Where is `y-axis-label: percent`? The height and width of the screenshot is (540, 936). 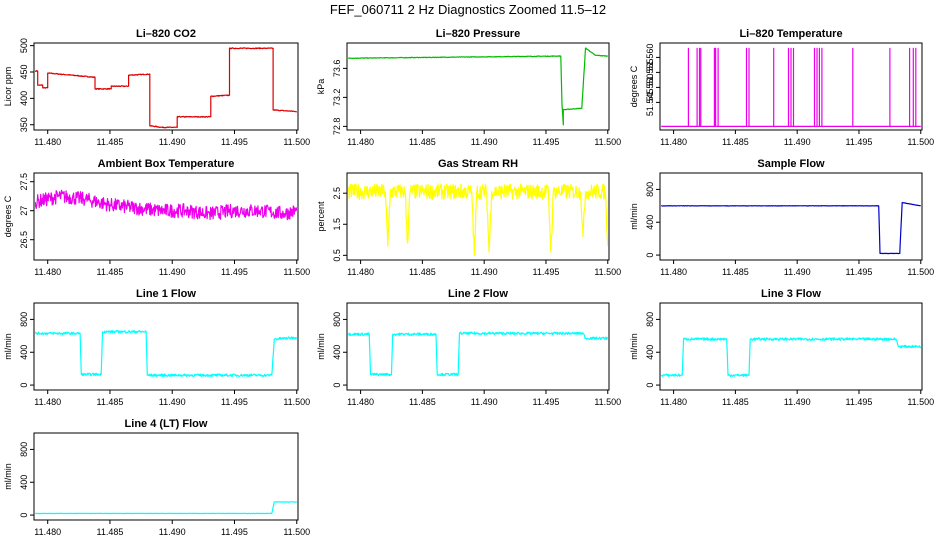 y-axis-label: percent is located at coordinates (321, 216).